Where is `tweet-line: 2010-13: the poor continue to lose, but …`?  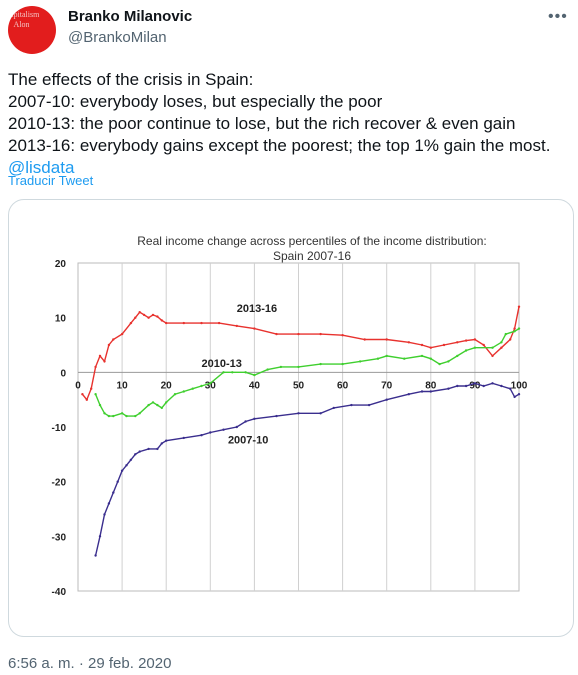 tweet-line: 2010-13: the poor continue to lose, but … is located at coordinates (262, 123).